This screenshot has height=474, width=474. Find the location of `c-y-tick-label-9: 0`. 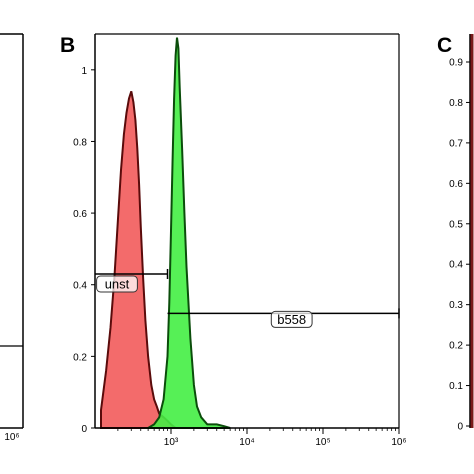

c-y-tick-label-9: 0 is located at coordinates (460, 427).